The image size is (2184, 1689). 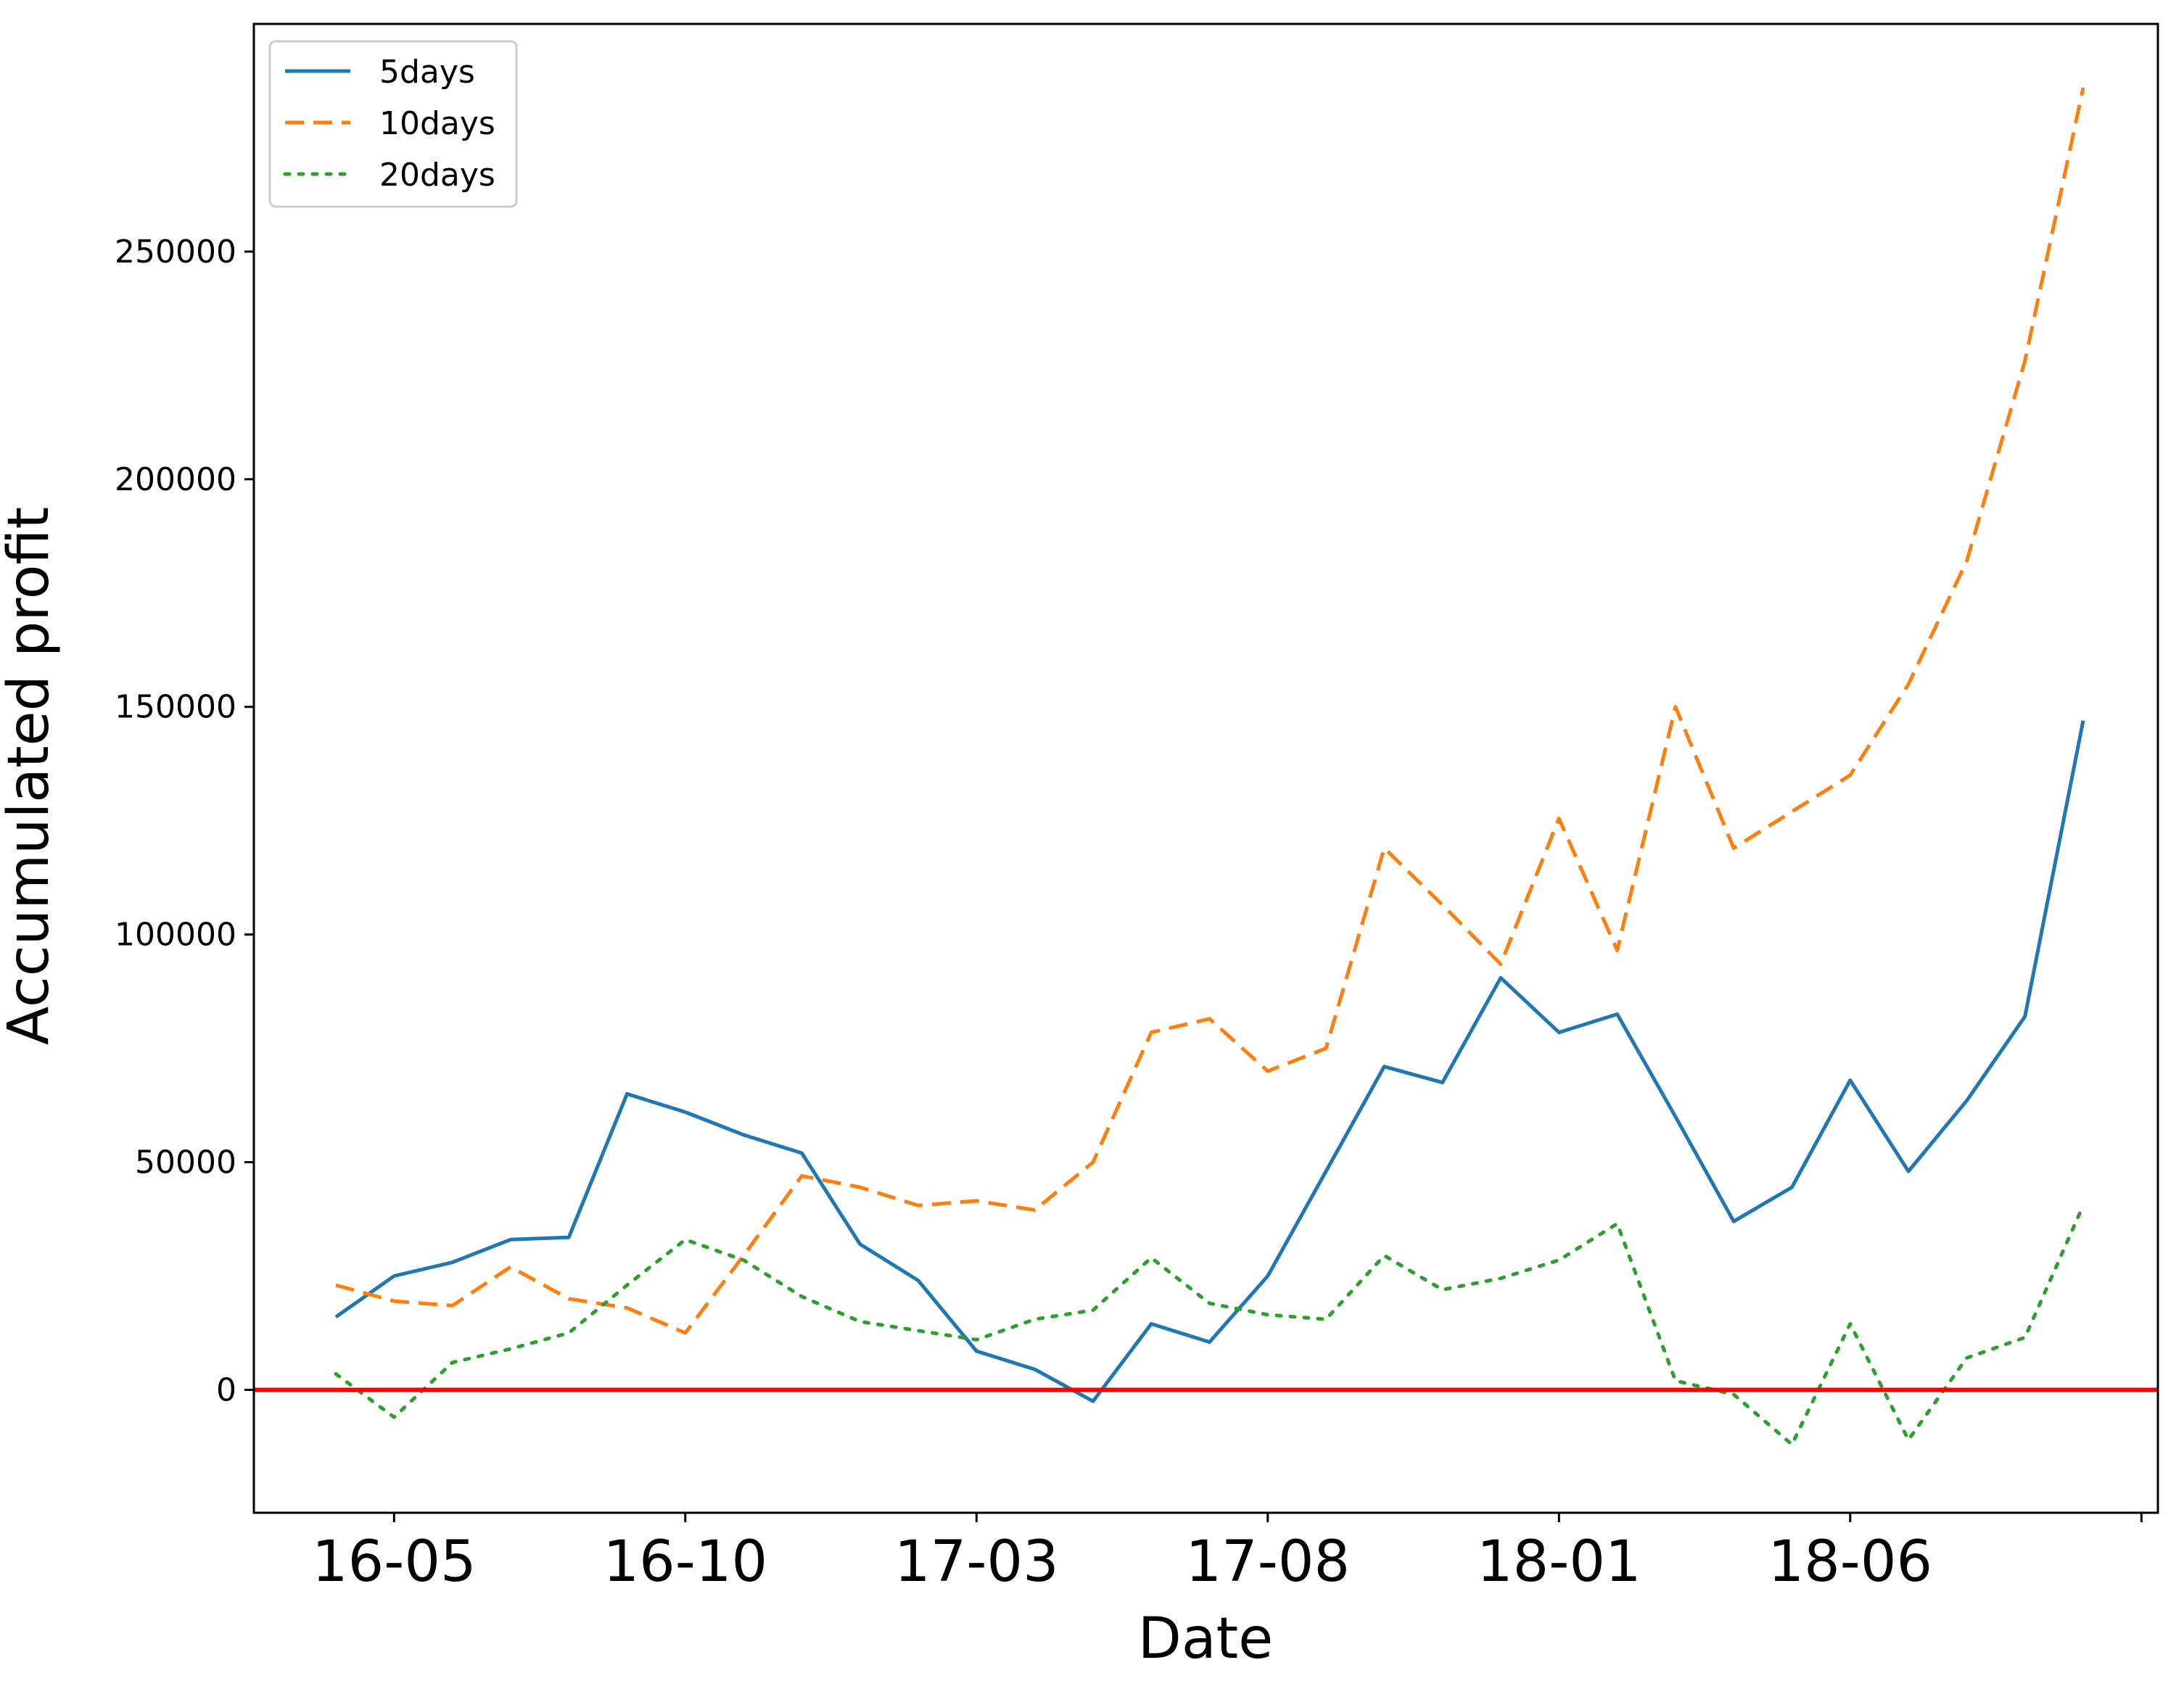 I want to click on x-tick-label: 18-06, so click(x=1850, y=1562).